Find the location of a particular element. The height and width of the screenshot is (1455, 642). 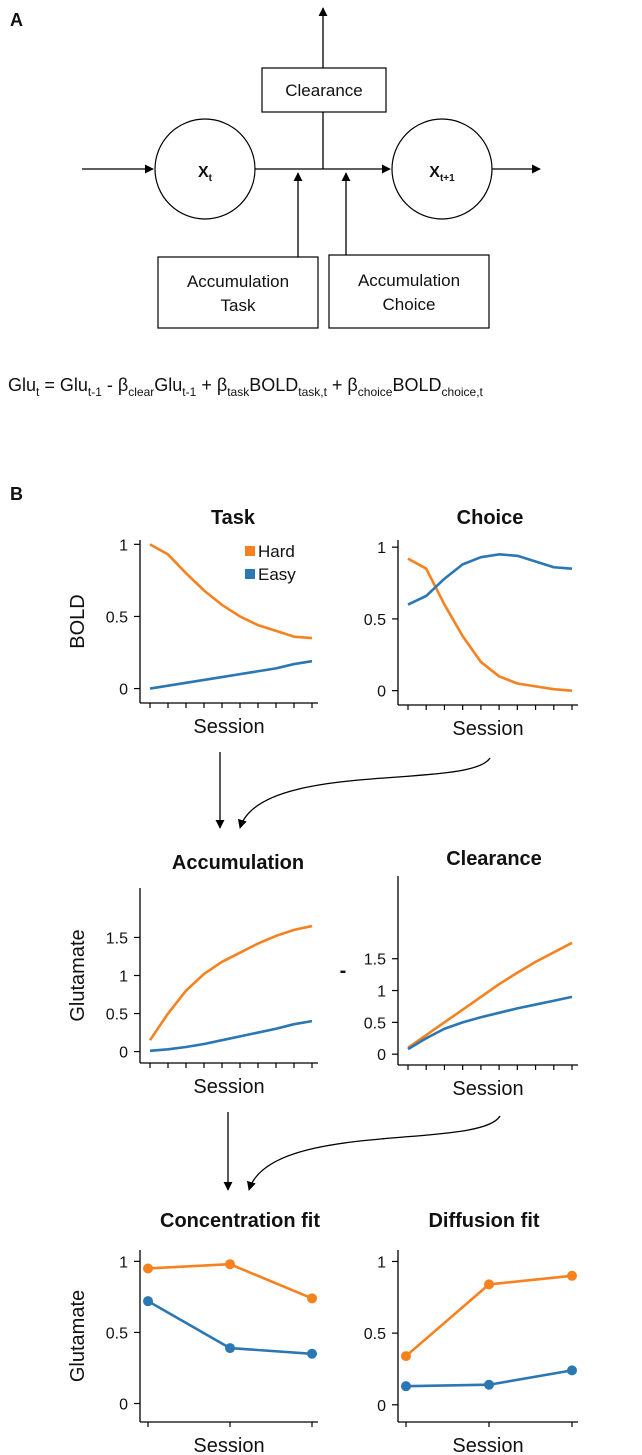

flow-arrows is located at coordinates (358, 971).